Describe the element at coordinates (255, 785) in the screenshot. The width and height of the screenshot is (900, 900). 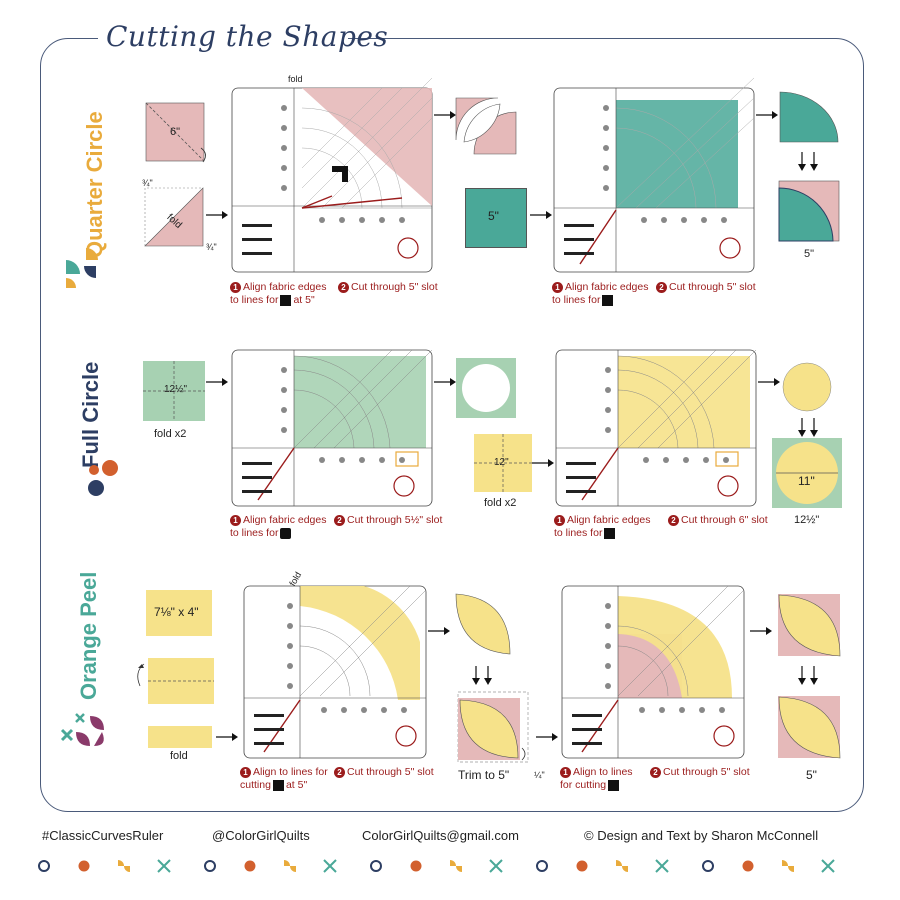
I see `op-step1-line2: cutting` at that location.